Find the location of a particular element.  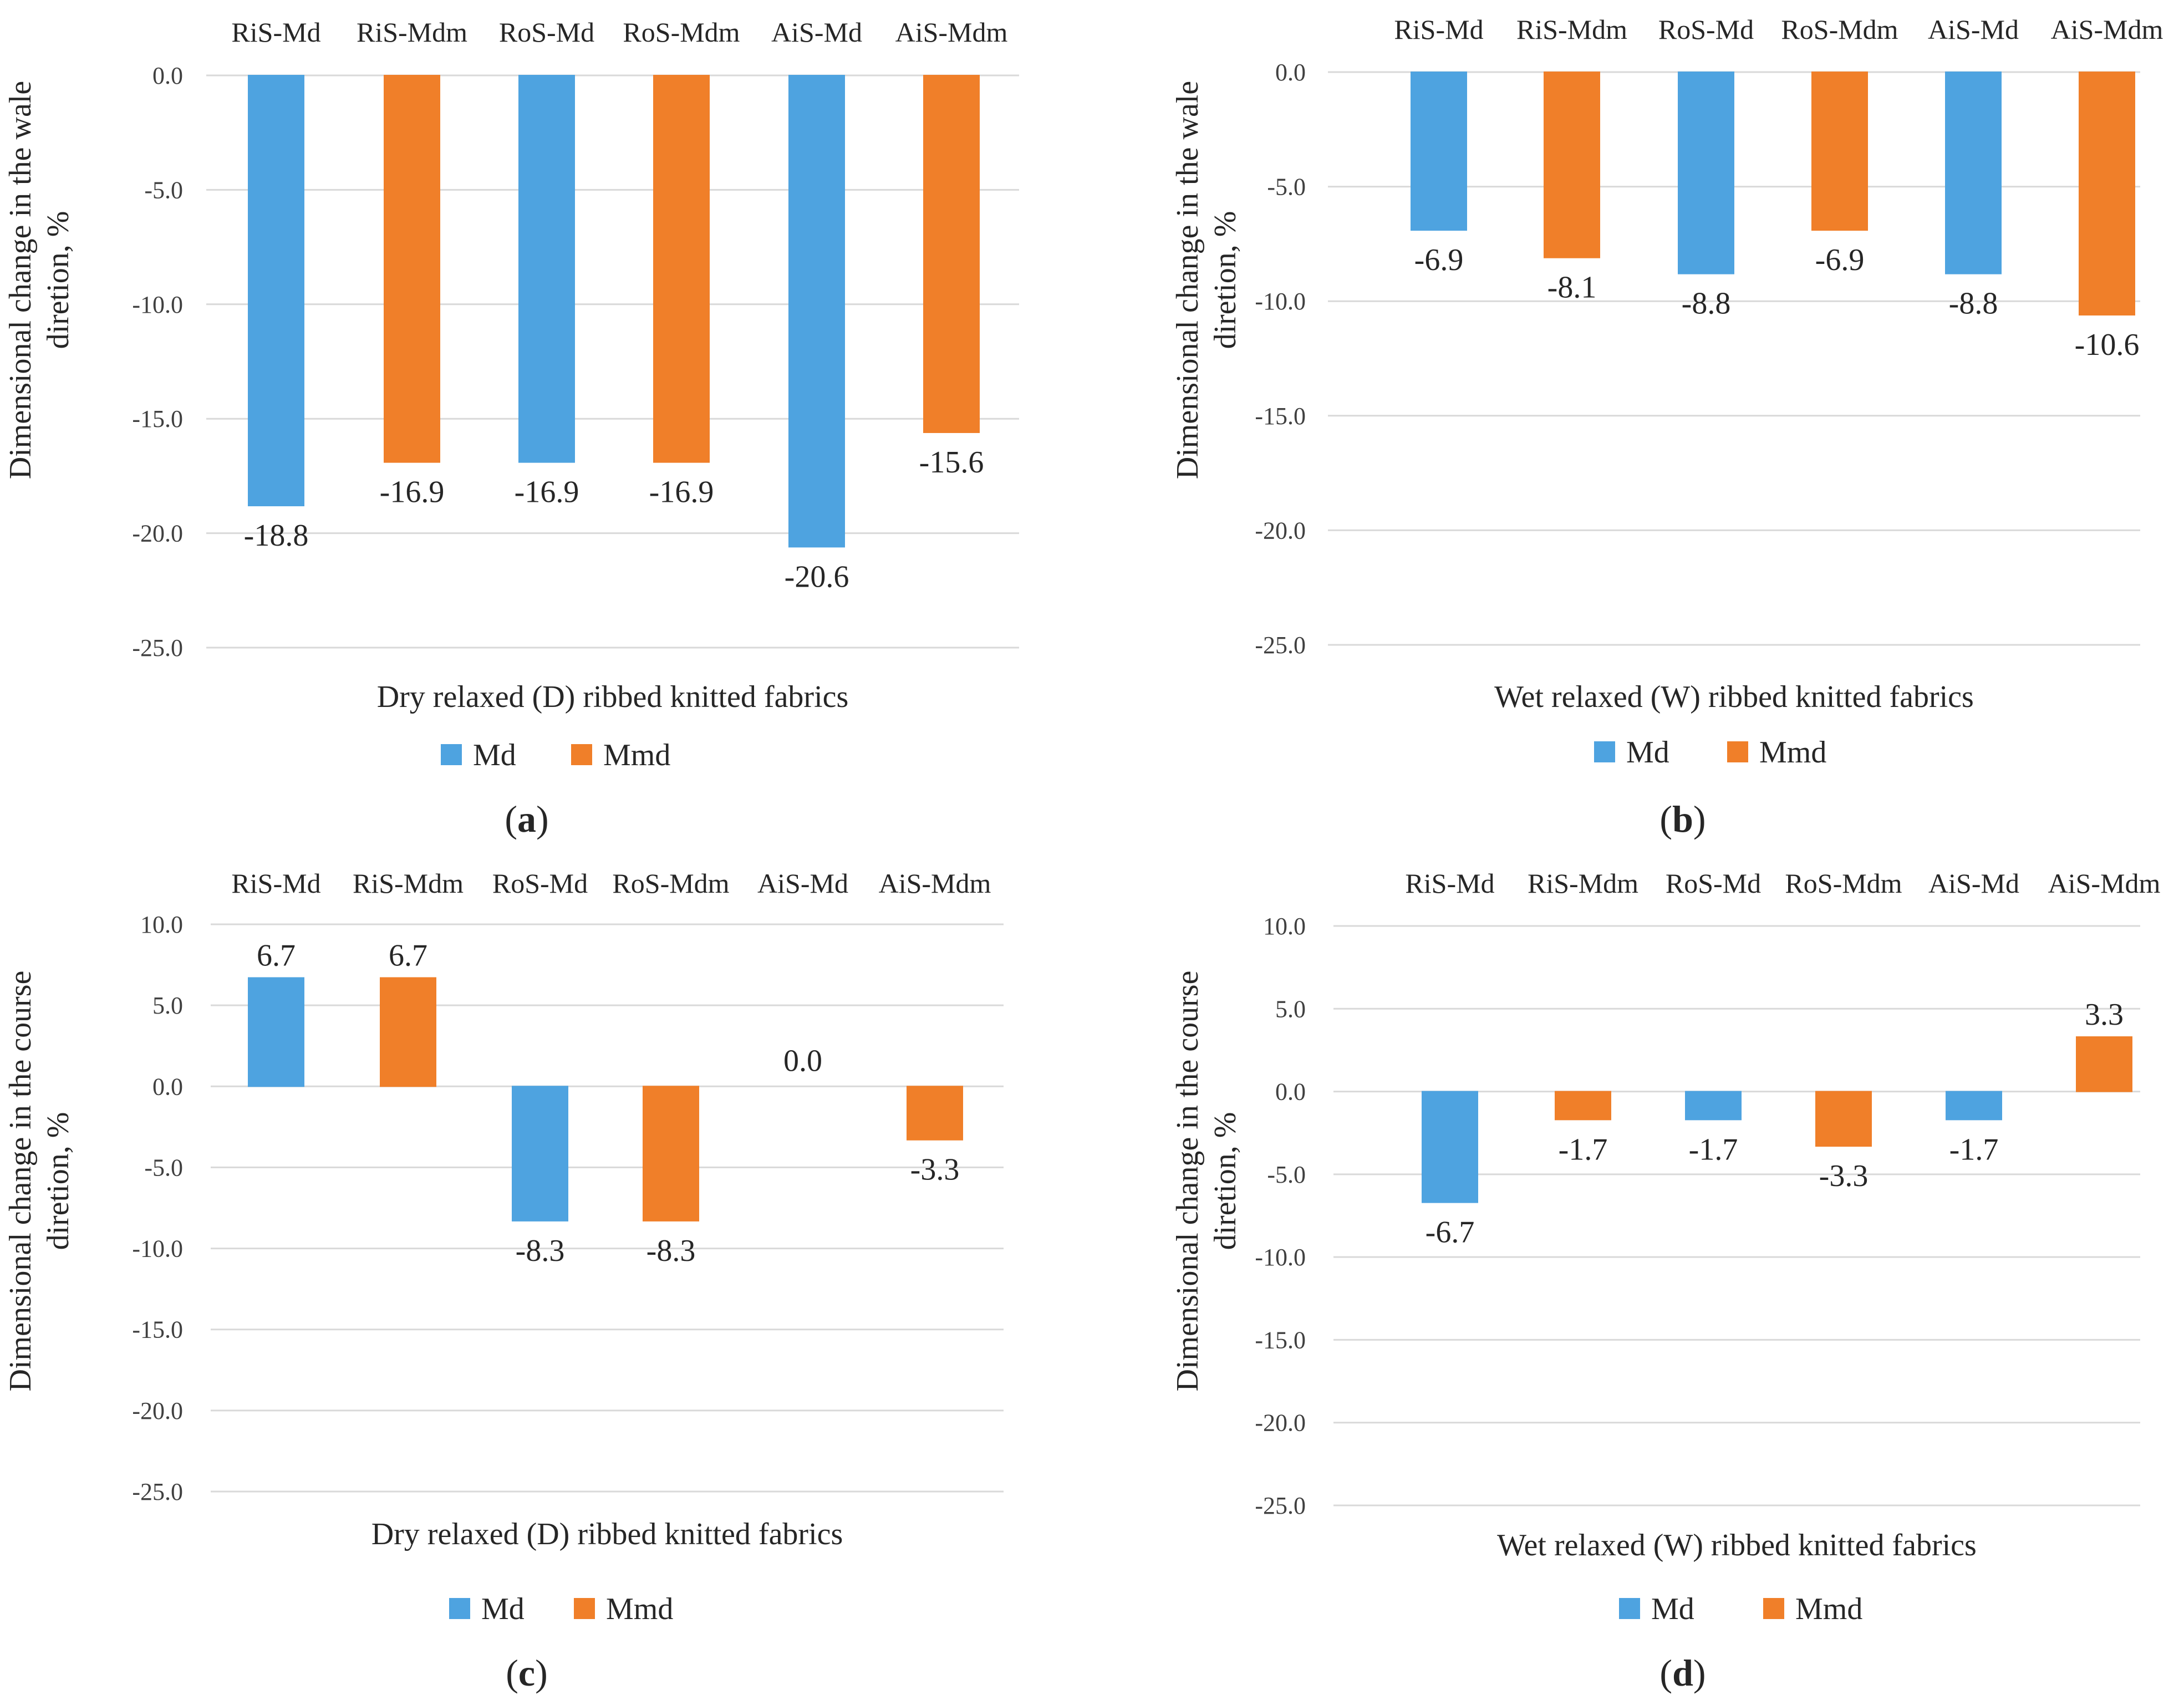

value-label: -6.7 is located at coordinates (1451, 1232).